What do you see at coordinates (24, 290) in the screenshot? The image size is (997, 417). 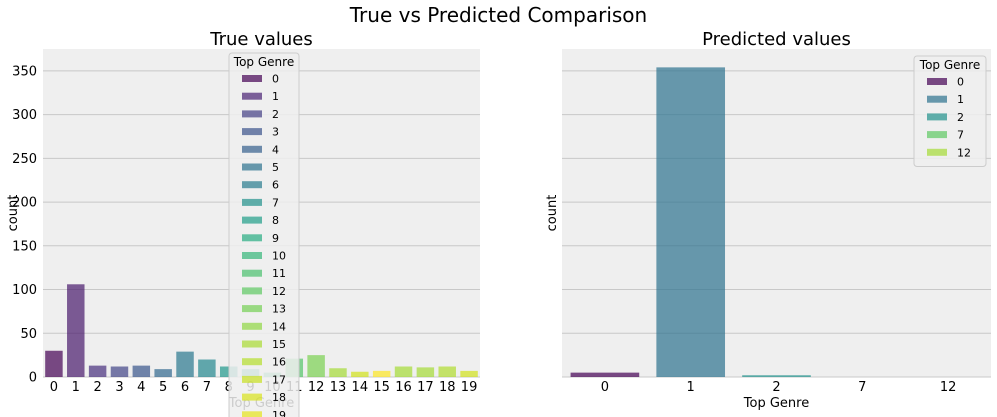 I see `y-tick-label: 100` at bounding box center [24, 290].